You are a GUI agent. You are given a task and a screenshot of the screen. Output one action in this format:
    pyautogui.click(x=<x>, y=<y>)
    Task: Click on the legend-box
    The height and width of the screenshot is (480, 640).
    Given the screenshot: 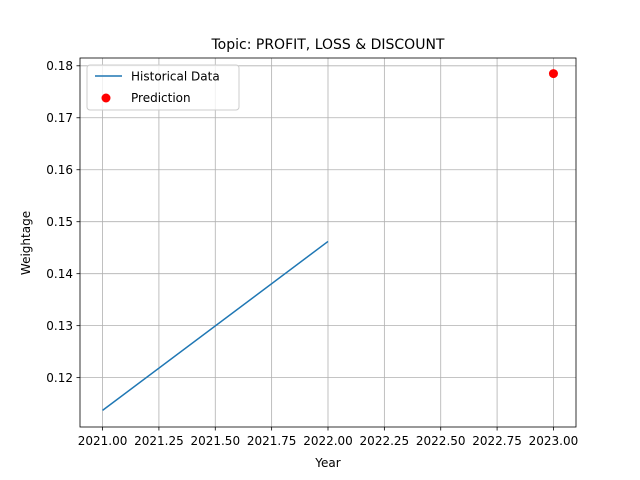 What is the action you would take?
    pyautogui.click(x=163, y=87)
    